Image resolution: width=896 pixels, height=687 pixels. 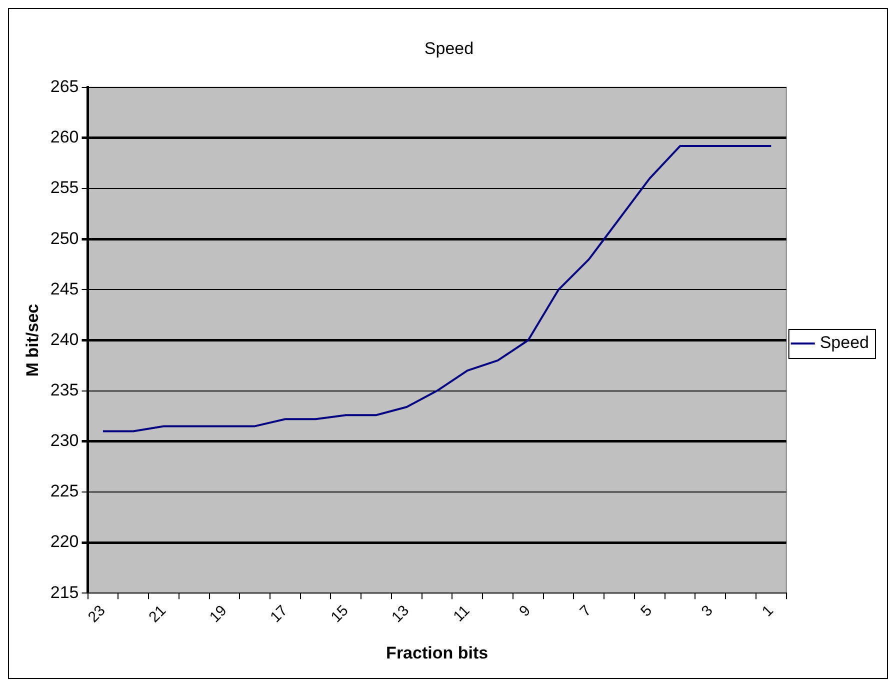 What do you see at coordinates (400, 614) in the screenshot?
I see `x-tick-label: 13` at bounding box center [400, 614].